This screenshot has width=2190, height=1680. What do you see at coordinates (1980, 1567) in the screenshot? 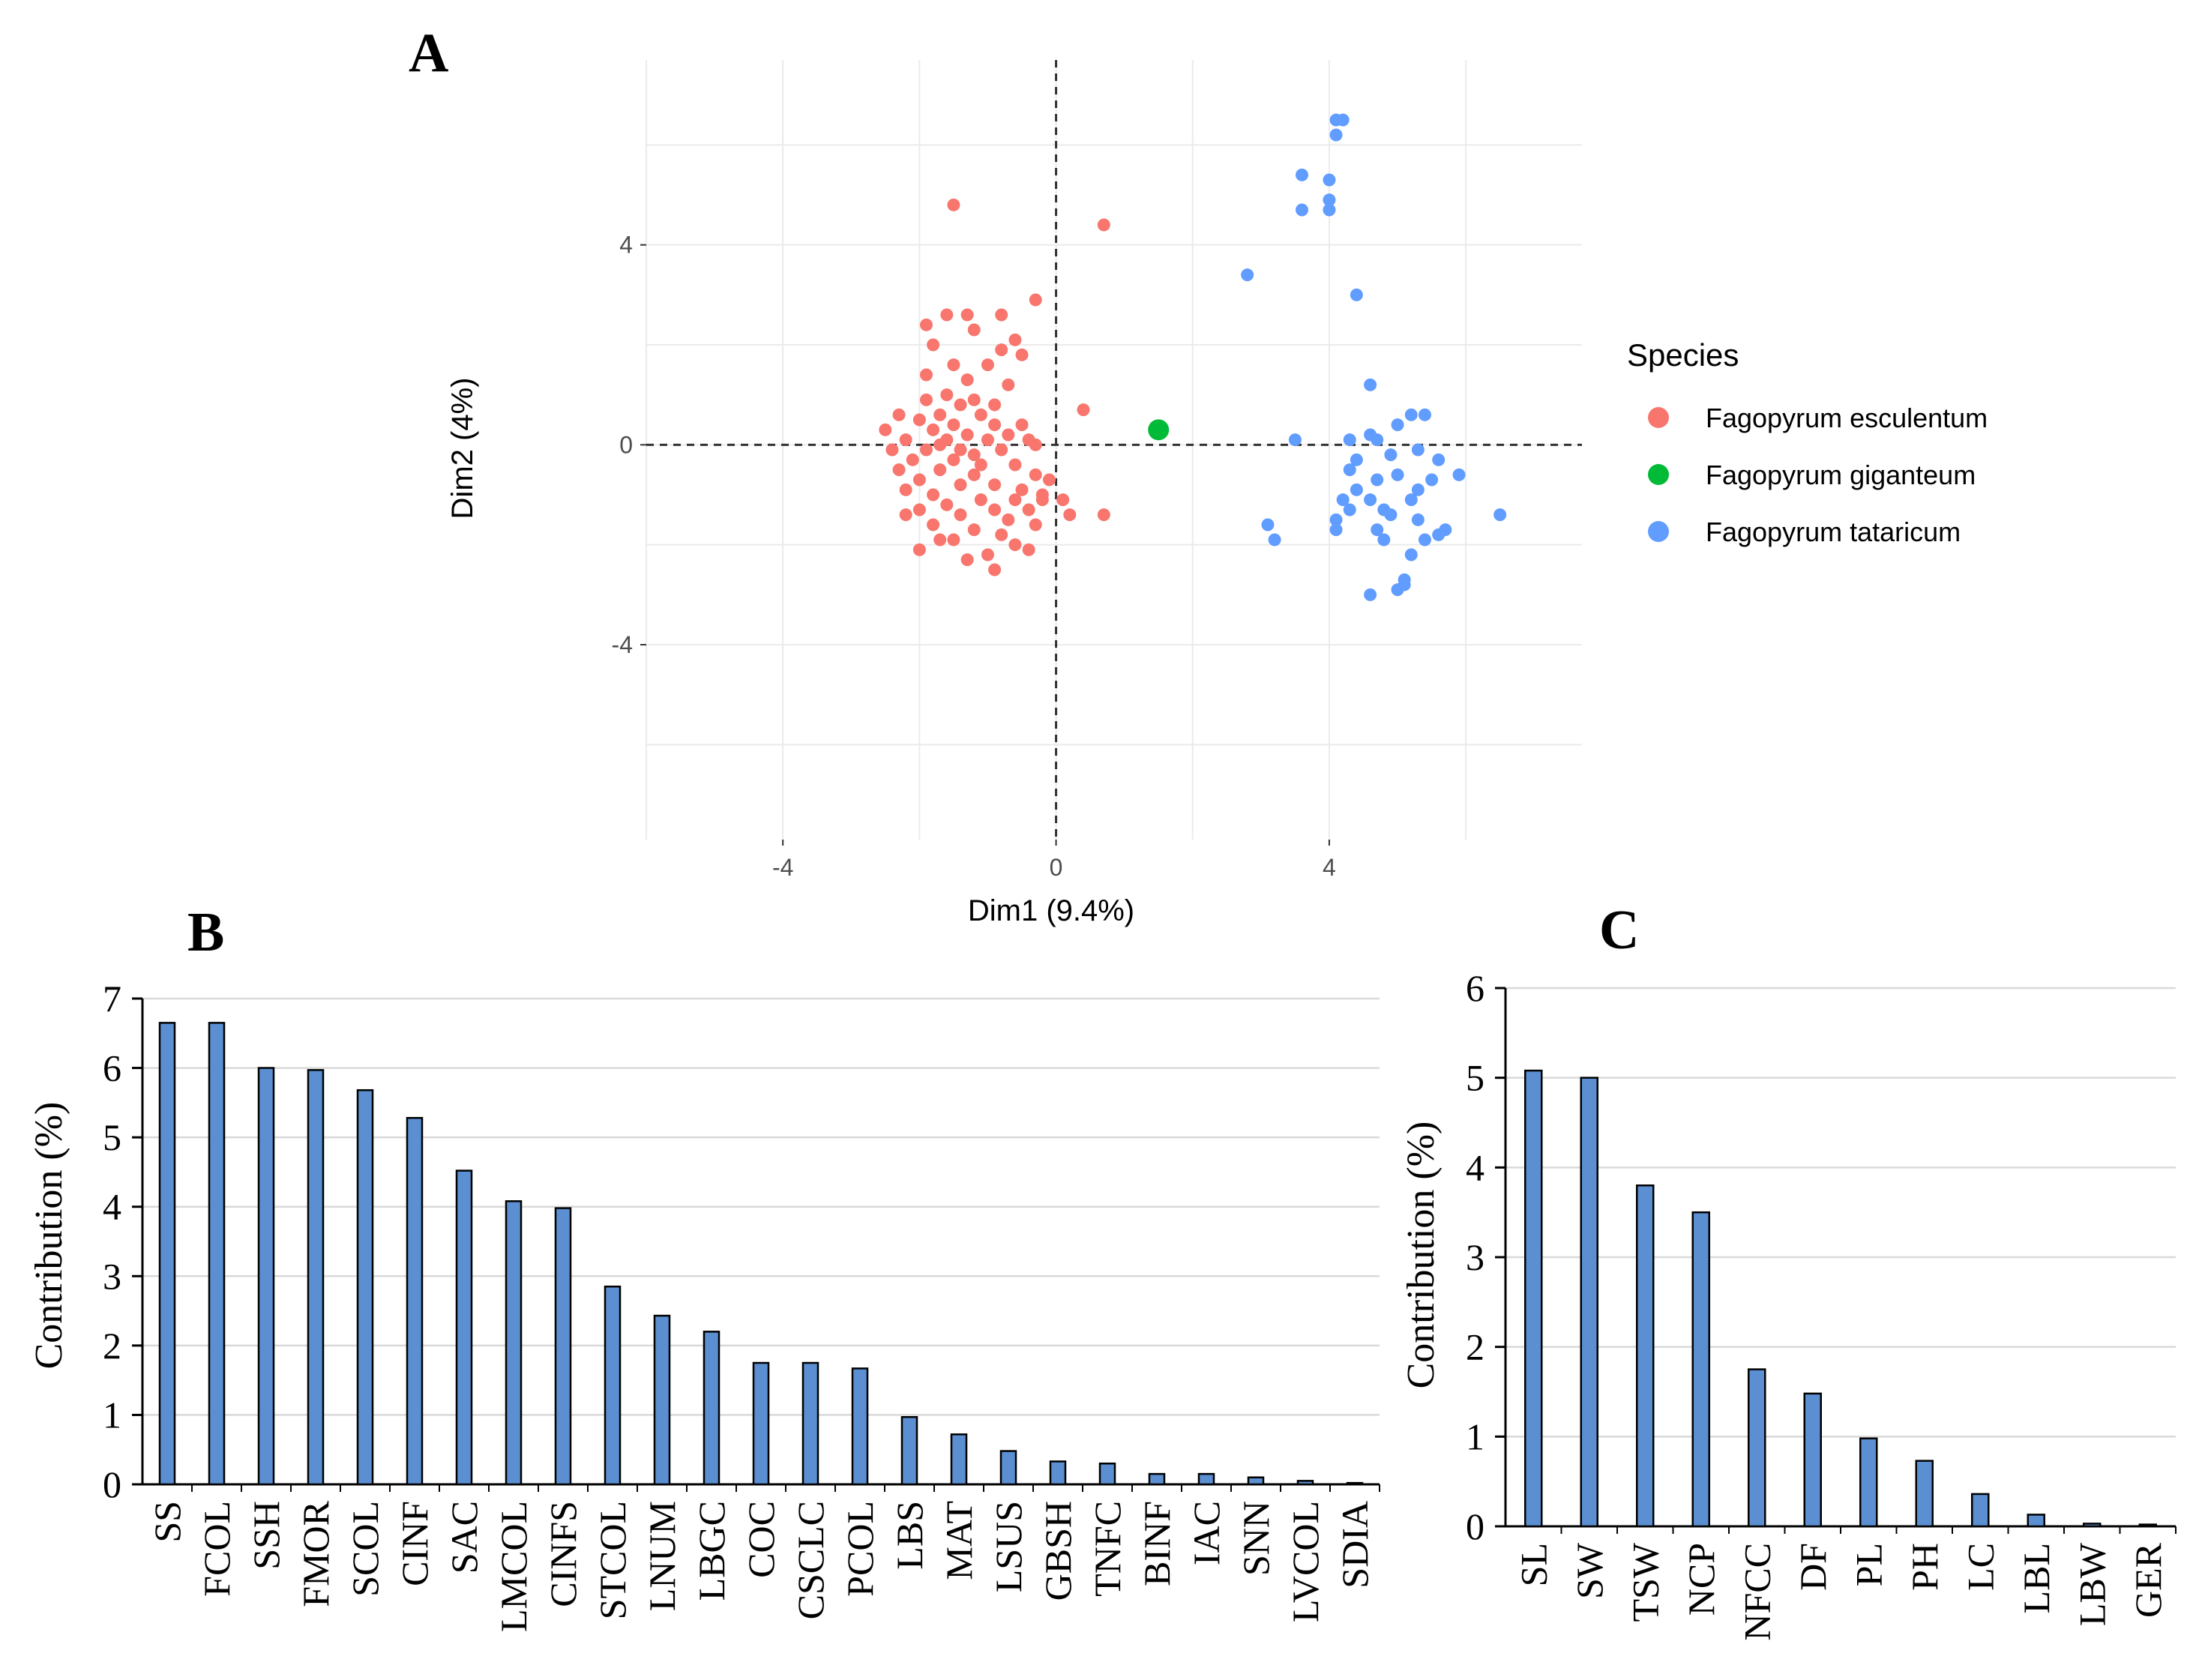
I see `c-category-label: LC` at bounding box center [1980, 1567].